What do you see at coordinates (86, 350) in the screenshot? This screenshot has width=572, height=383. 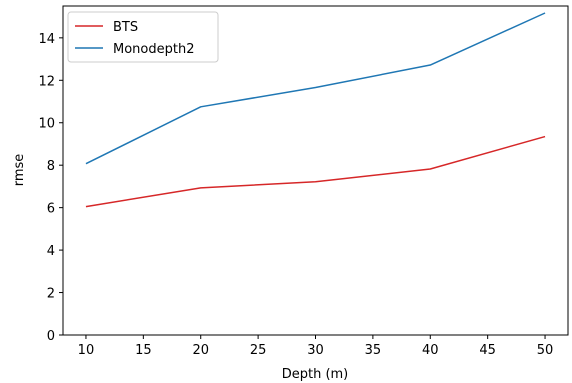 I see `x-tick-label: 10` at bounding box center [86, 350].